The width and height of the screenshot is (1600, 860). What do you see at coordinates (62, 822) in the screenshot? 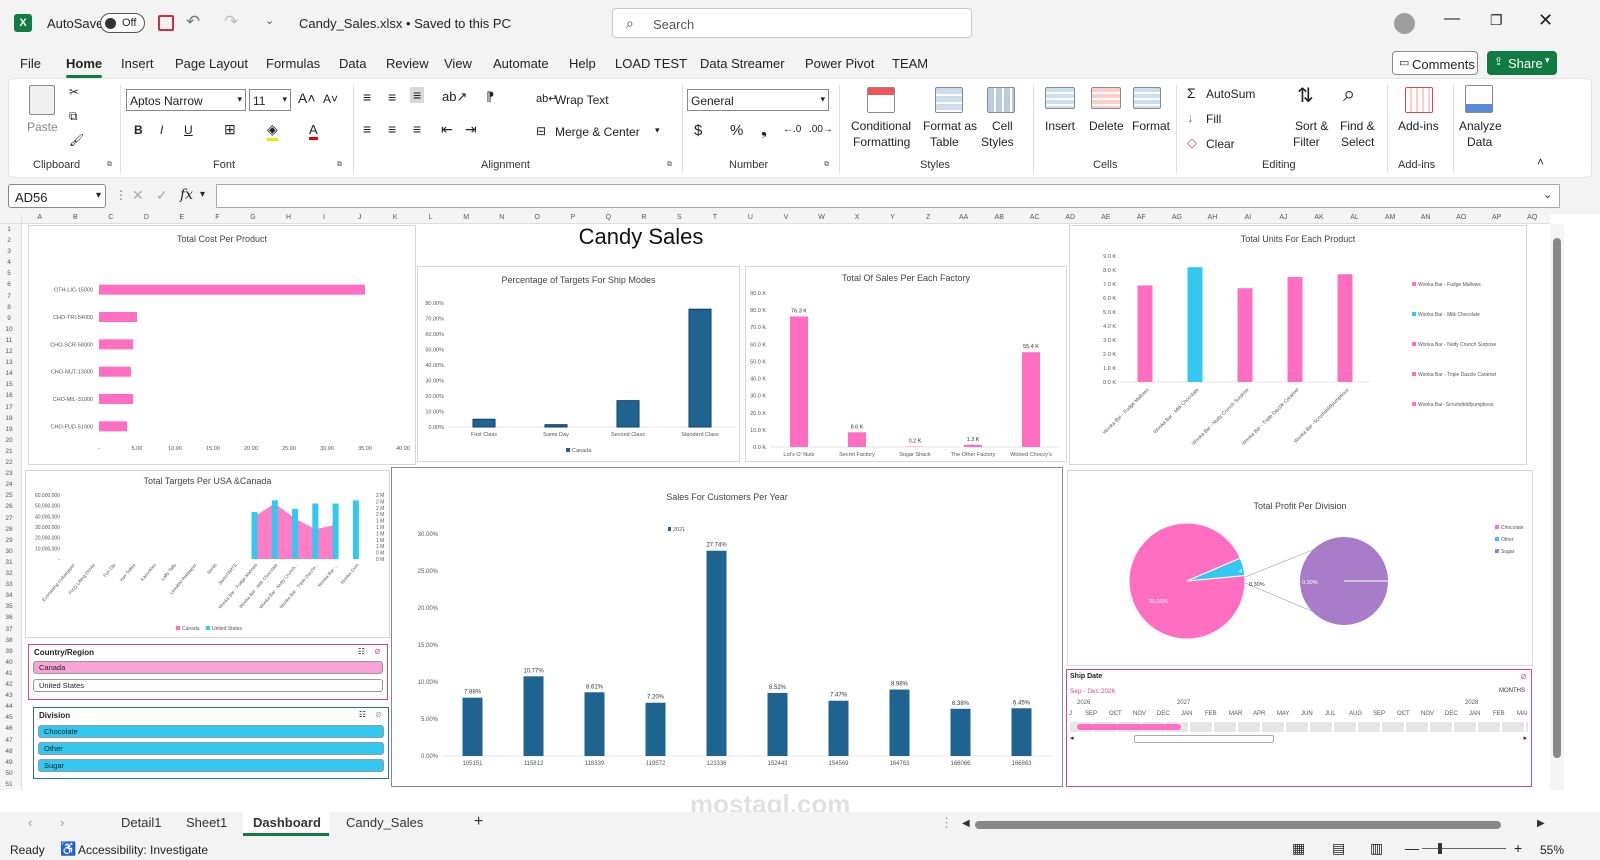
I see `tab-scroll-right-icon: ›` at bounding box center [62, 822].